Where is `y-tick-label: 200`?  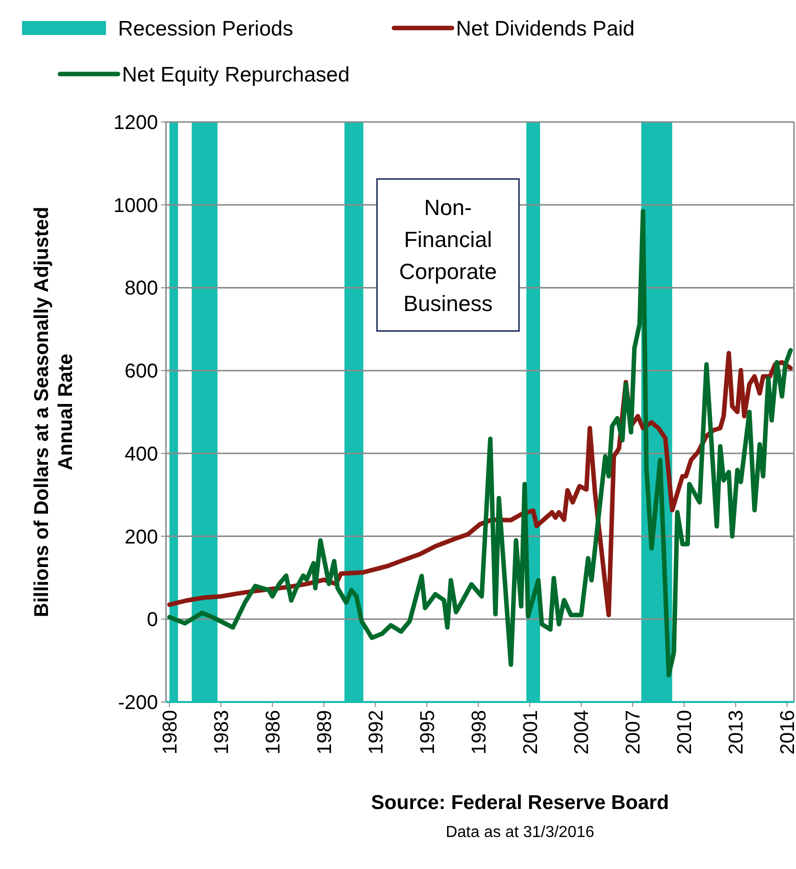 y-tick-label: 200 is located at coordinates (141, 537).